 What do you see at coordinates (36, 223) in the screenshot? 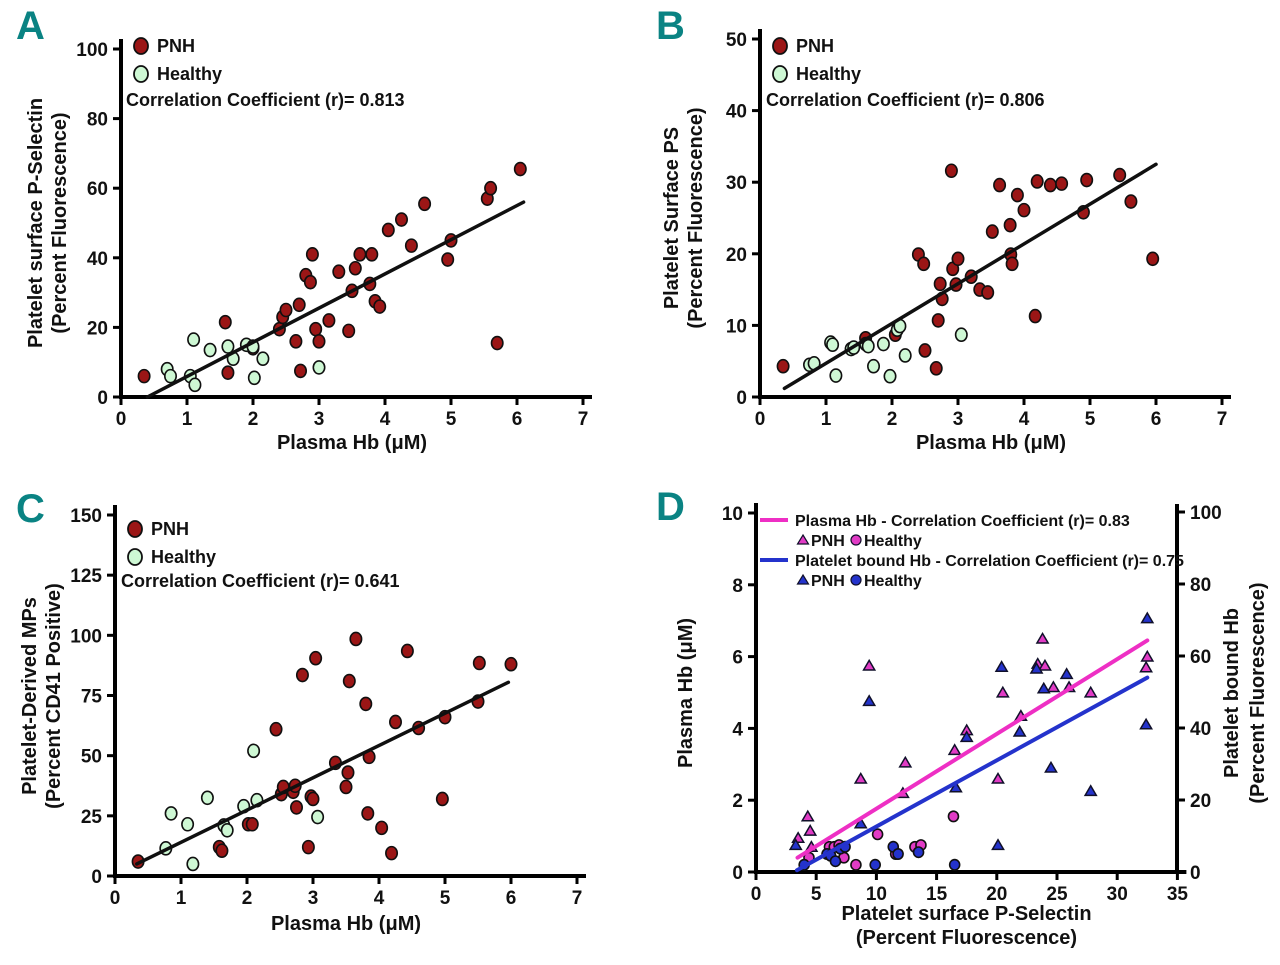
I see `y-axis-label-line1: Platelet surface P-Selectin` at bounding box center [36, 223].